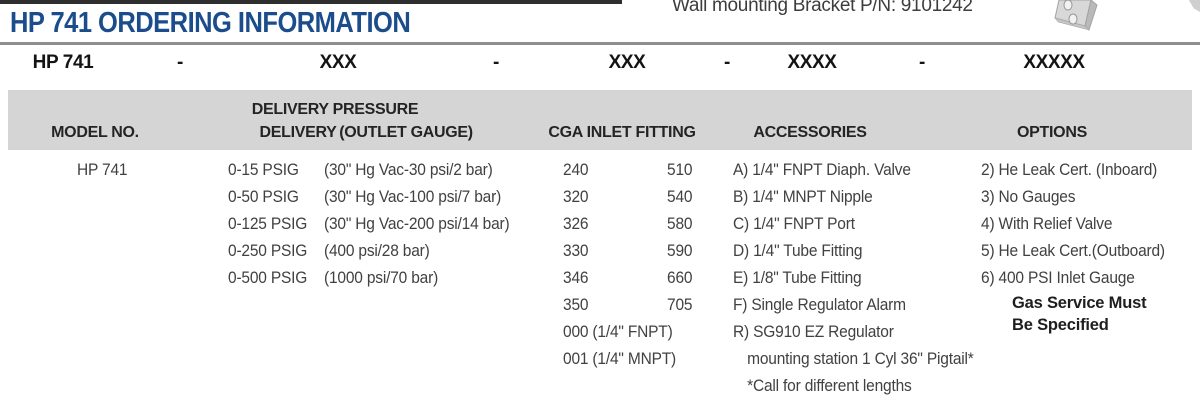  What do you see at coordinates (1052, 132) in the screenshot?
I see `column-header-options: OPTIONS` at bounding box center [1052, 132].